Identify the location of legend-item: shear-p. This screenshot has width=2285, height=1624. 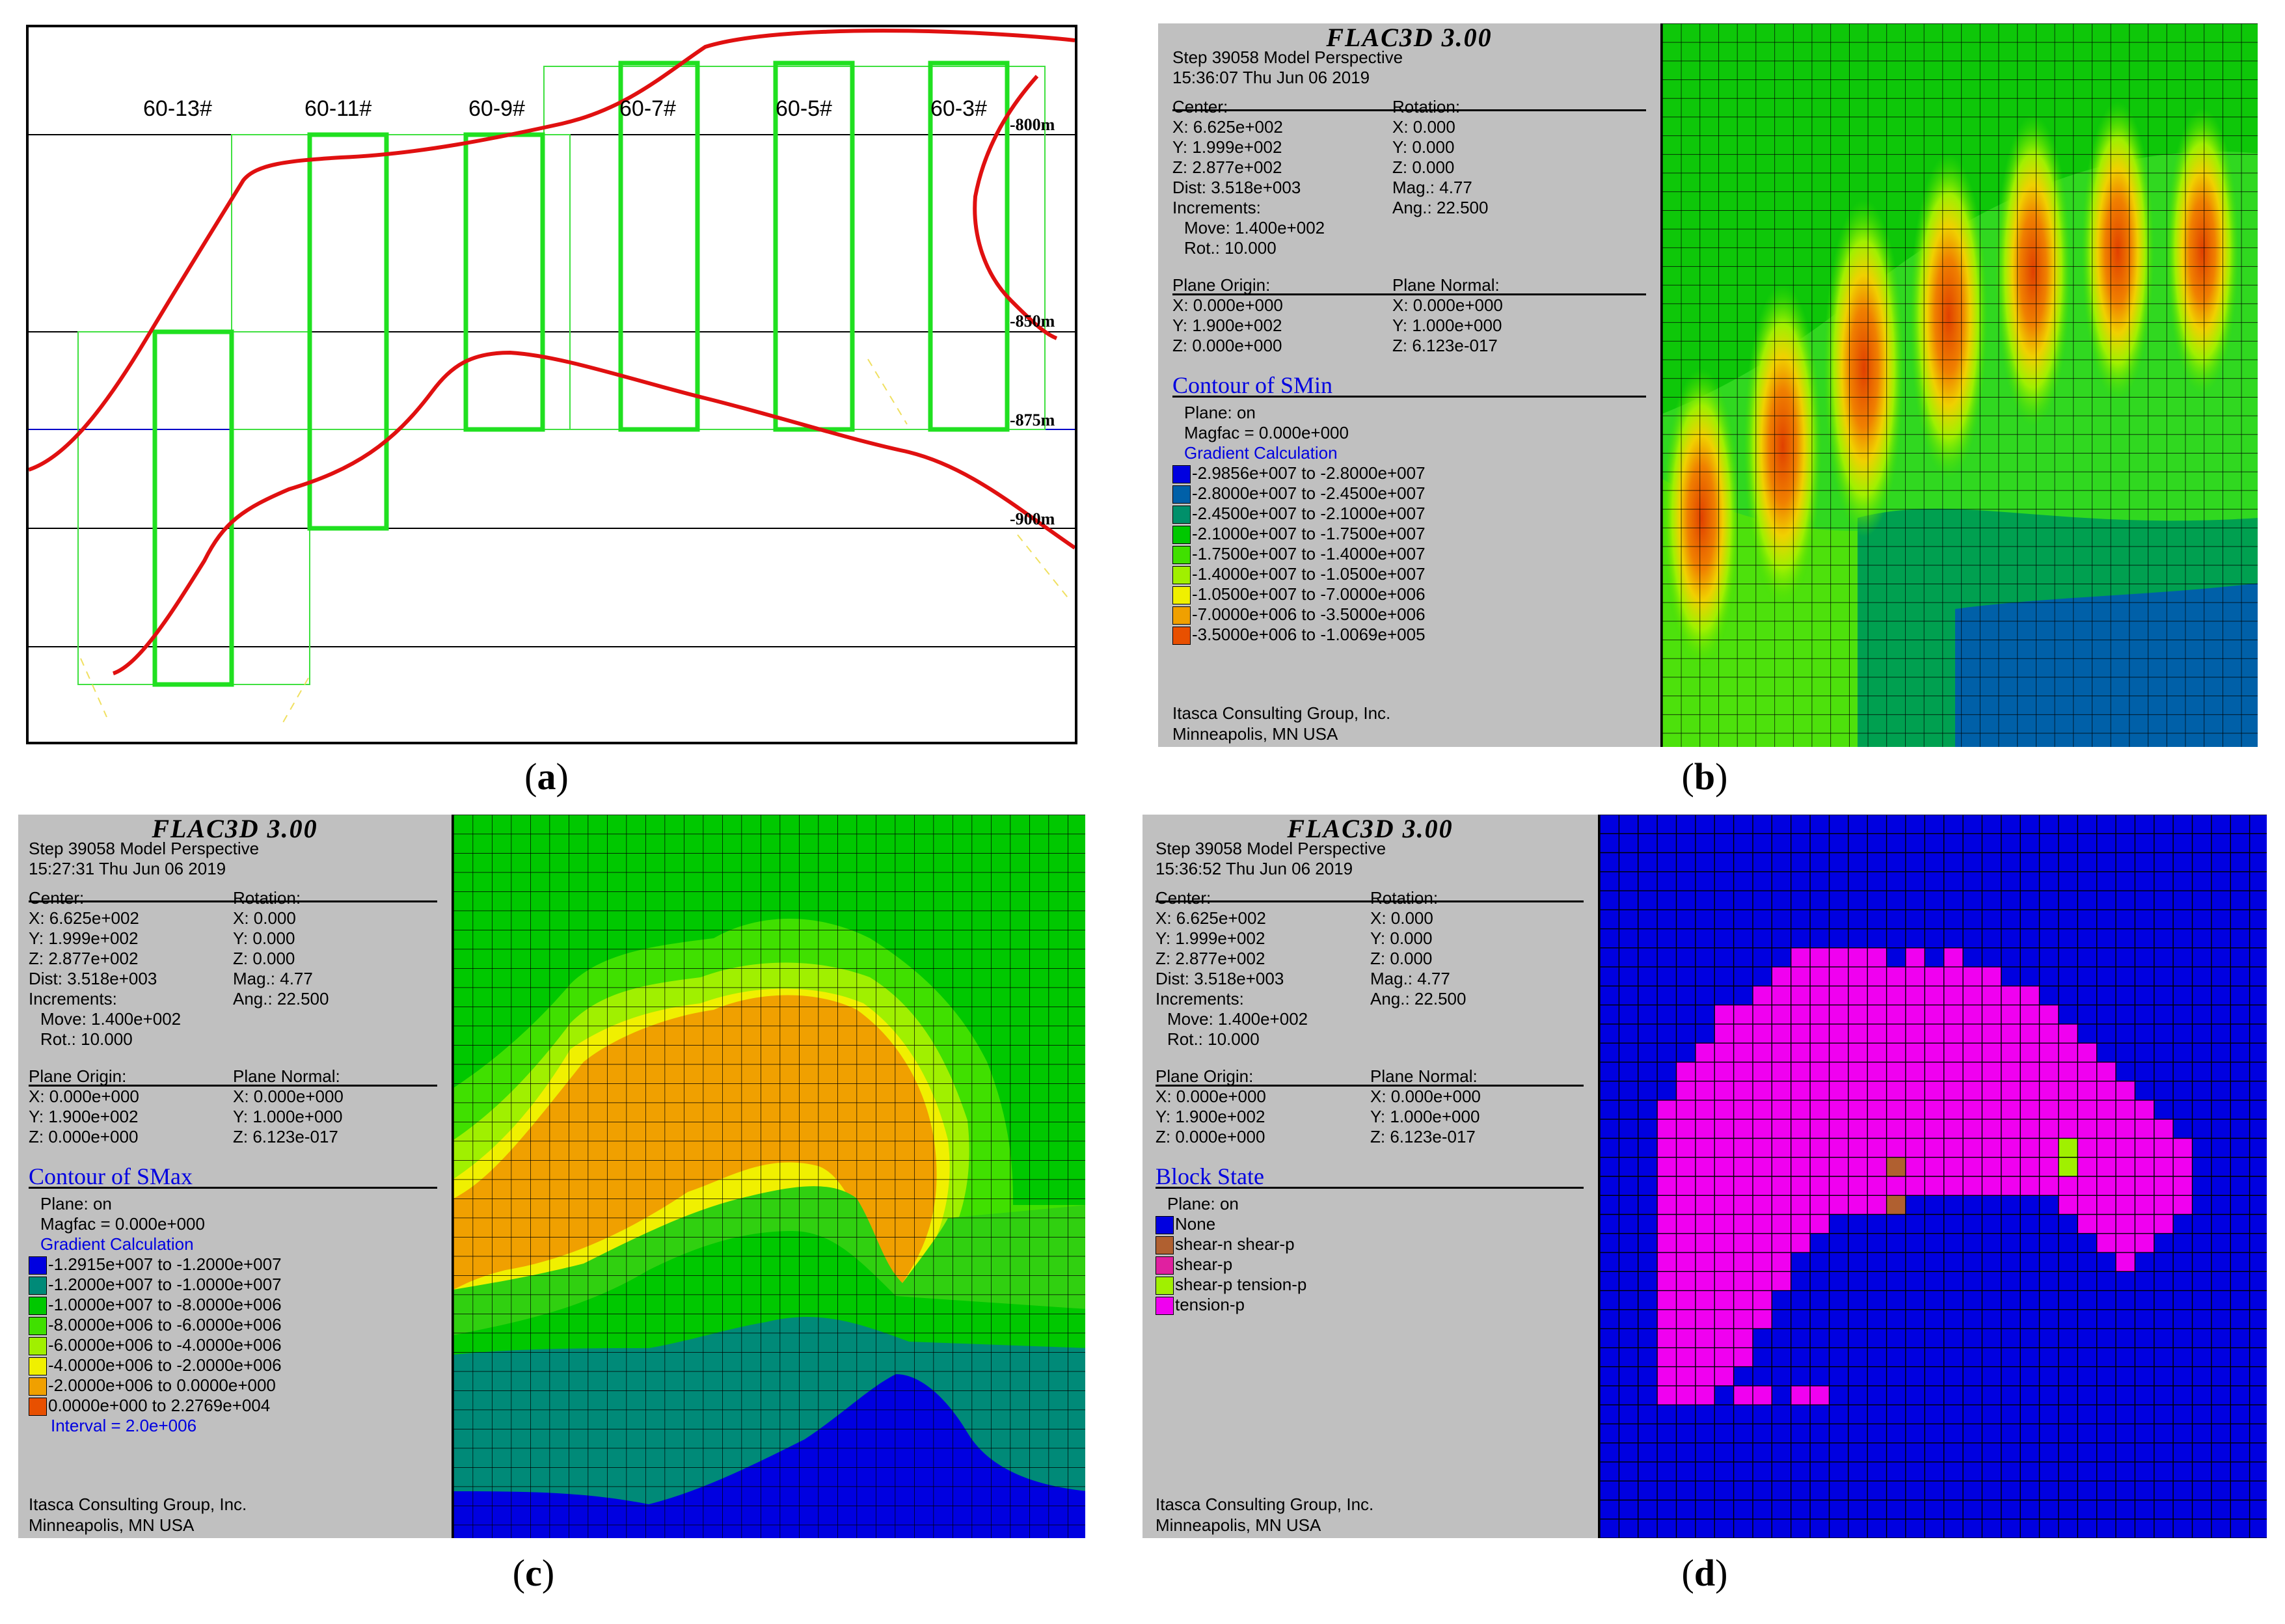
(1370, 1264).